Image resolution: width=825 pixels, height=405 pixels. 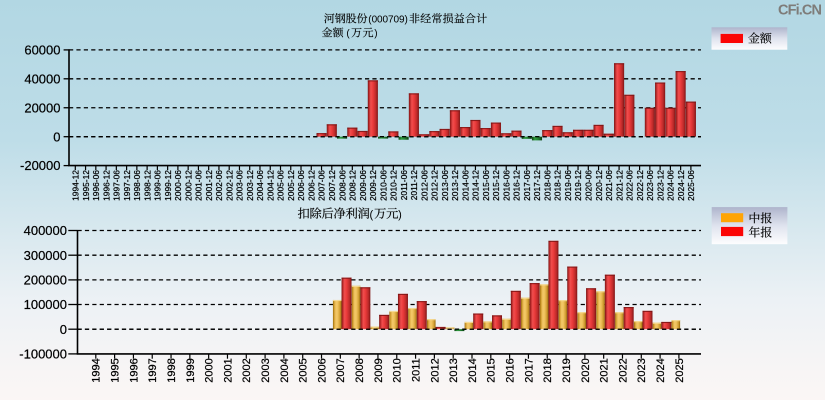 What do you see at coordinates (599, 185) in the screenshot?
I see `svg-text: 2020-12` at bounding box center [599, 185].